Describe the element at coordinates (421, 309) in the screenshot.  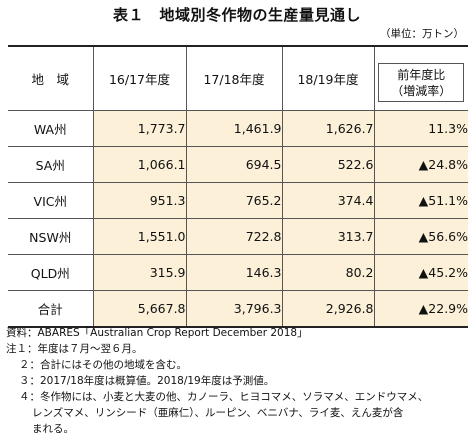
I see `total-change-cell: ▲22.9%` at that location.